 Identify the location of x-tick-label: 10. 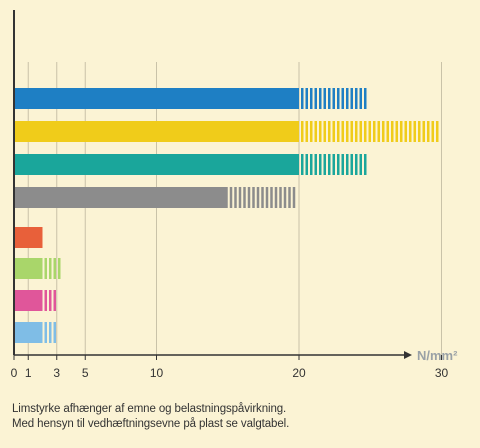
(157, 373).